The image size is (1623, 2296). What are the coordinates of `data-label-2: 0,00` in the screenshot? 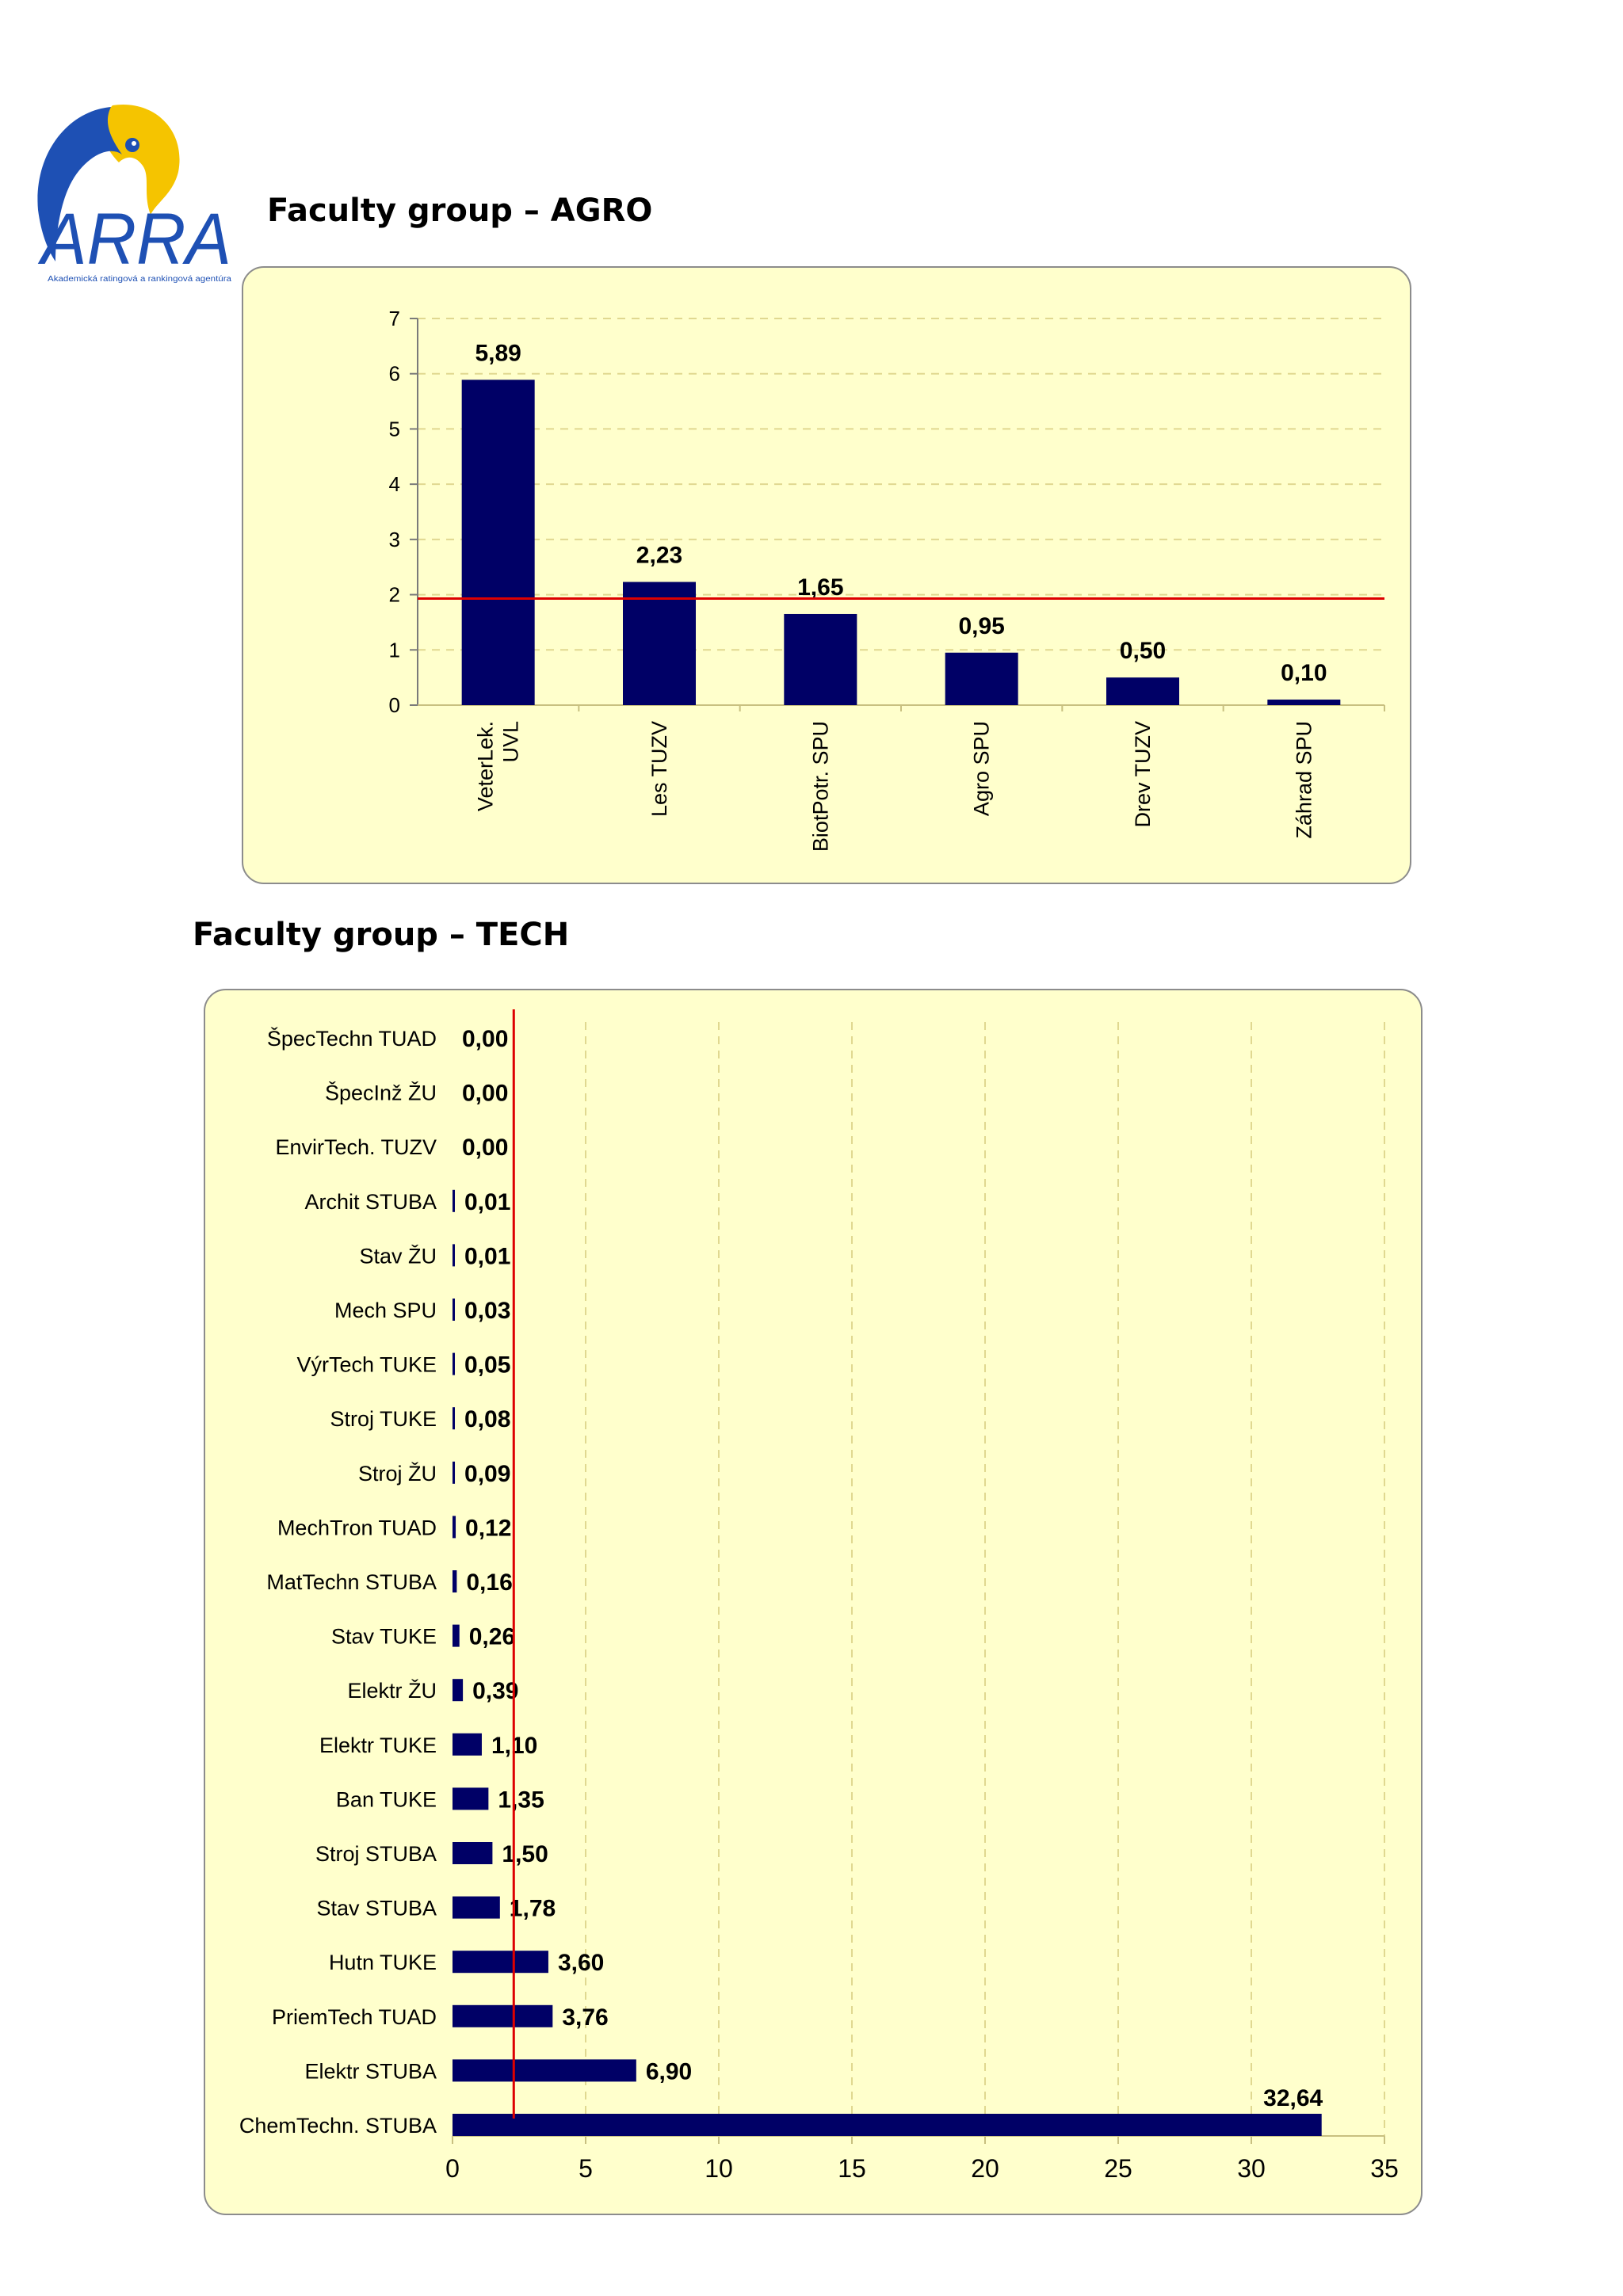 It's located at (485, 1148).